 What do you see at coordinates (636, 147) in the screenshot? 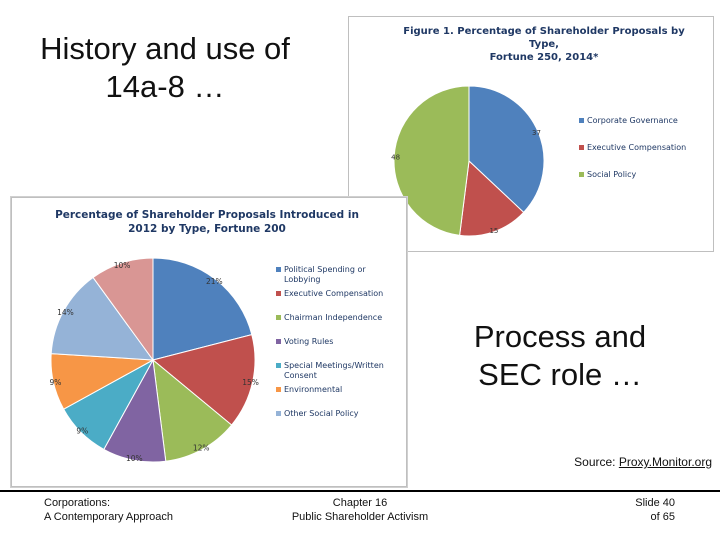
I see `chart-1-legend-label-1: Executive Compensation` at bounding box center [636, 147].